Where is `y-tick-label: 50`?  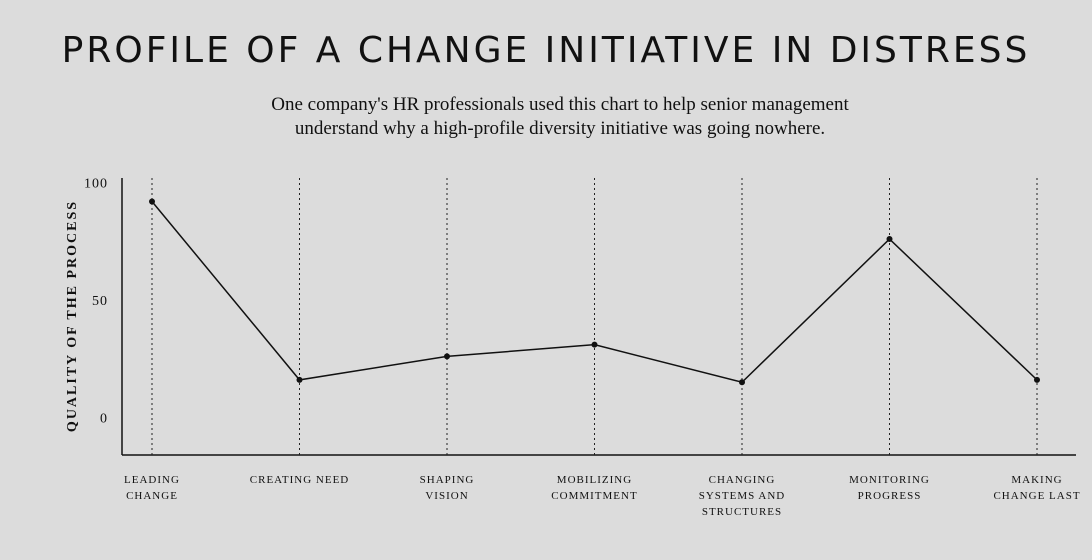
y-tick-label: 50 is located at coordinates (100, 301).